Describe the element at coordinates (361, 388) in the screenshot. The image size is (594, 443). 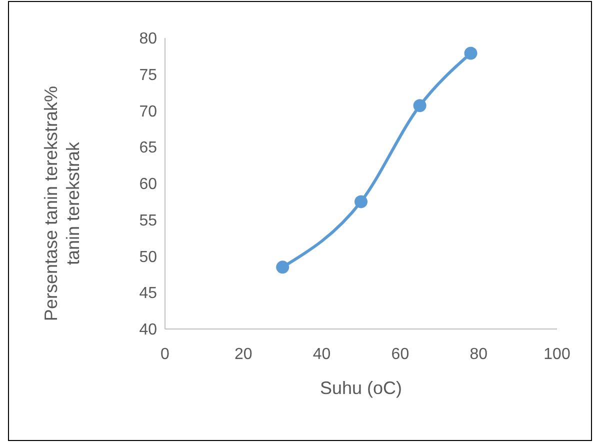
I see `x-axis-title: Suhu (oC)` at that location.